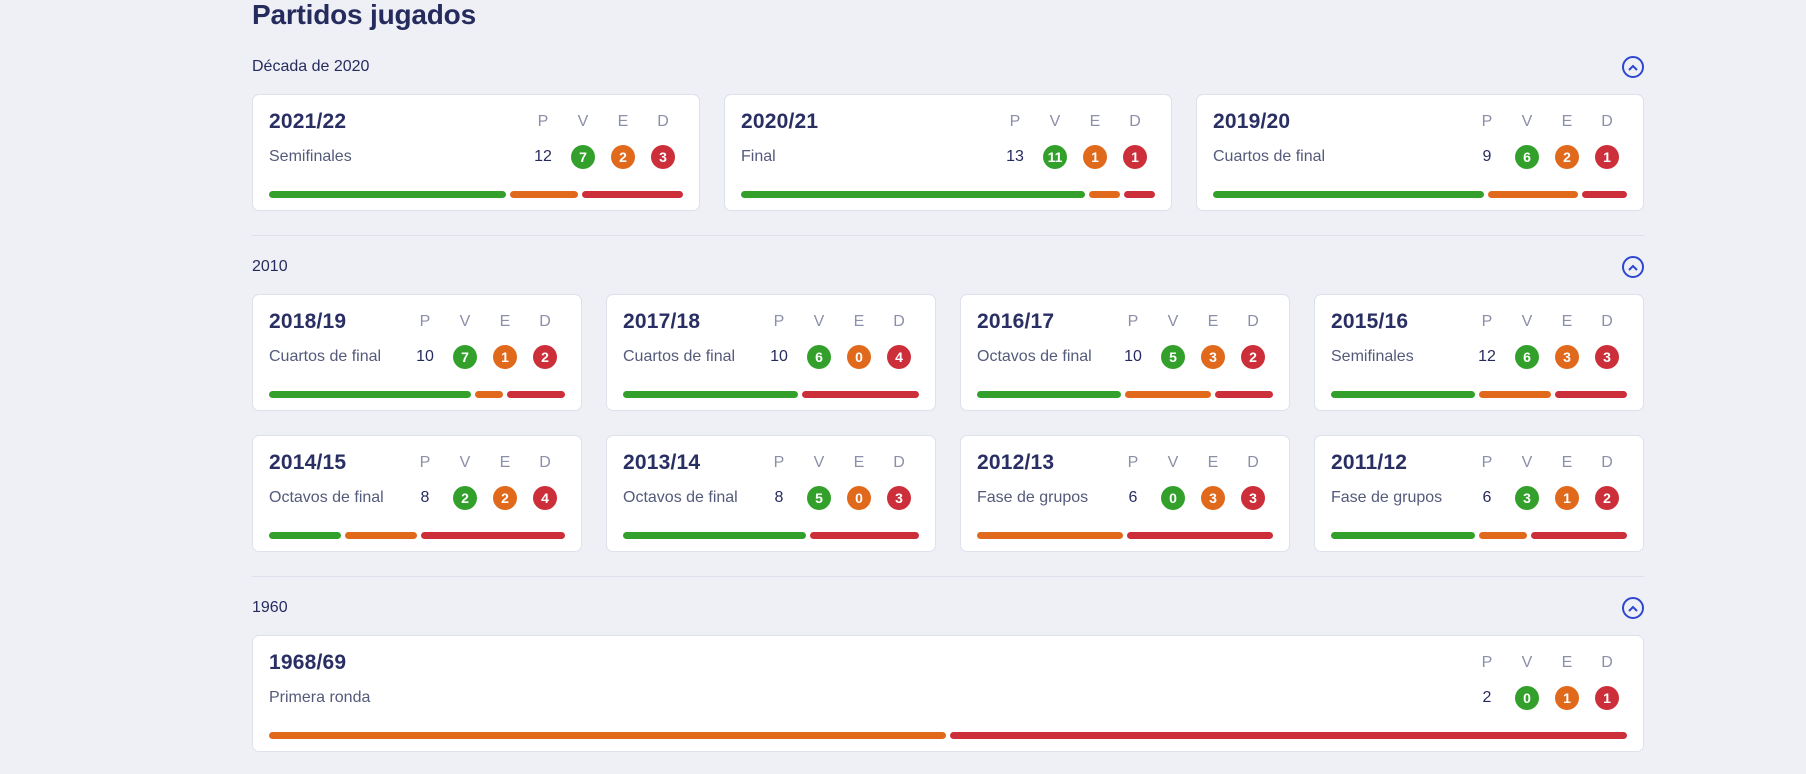 This screenshot has height=774, width=1806. I want to click on stat-values: 10 7 1 2, so click(485, 357).